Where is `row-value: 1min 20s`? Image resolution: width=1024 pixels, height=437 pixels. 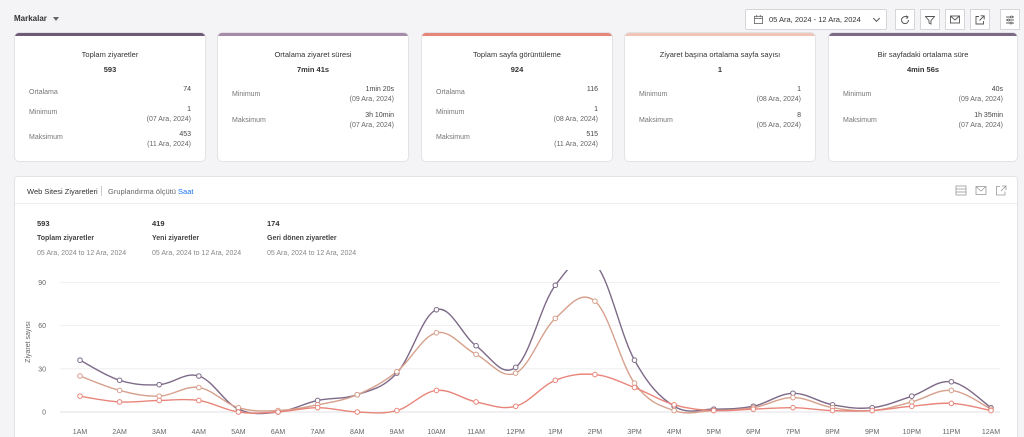 row-value: 1min 20s is located at coordinates (379, 89).